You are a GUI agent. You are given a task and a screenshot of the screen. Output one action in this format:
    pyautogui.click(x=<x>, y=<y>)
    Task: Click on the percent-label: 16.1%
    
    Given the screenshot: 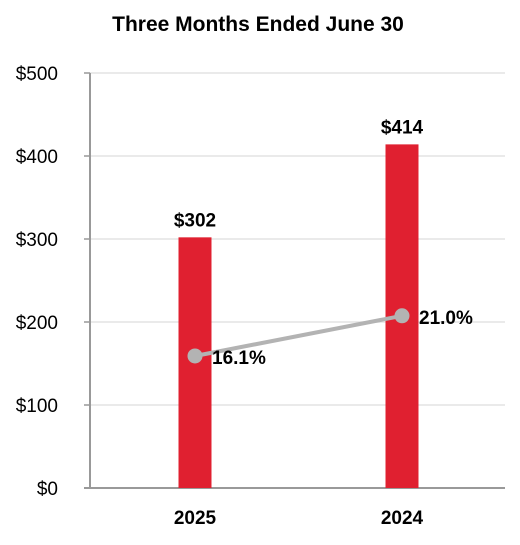 What is the action you would take?
    pyautogui.click(x=239, y=358)
    